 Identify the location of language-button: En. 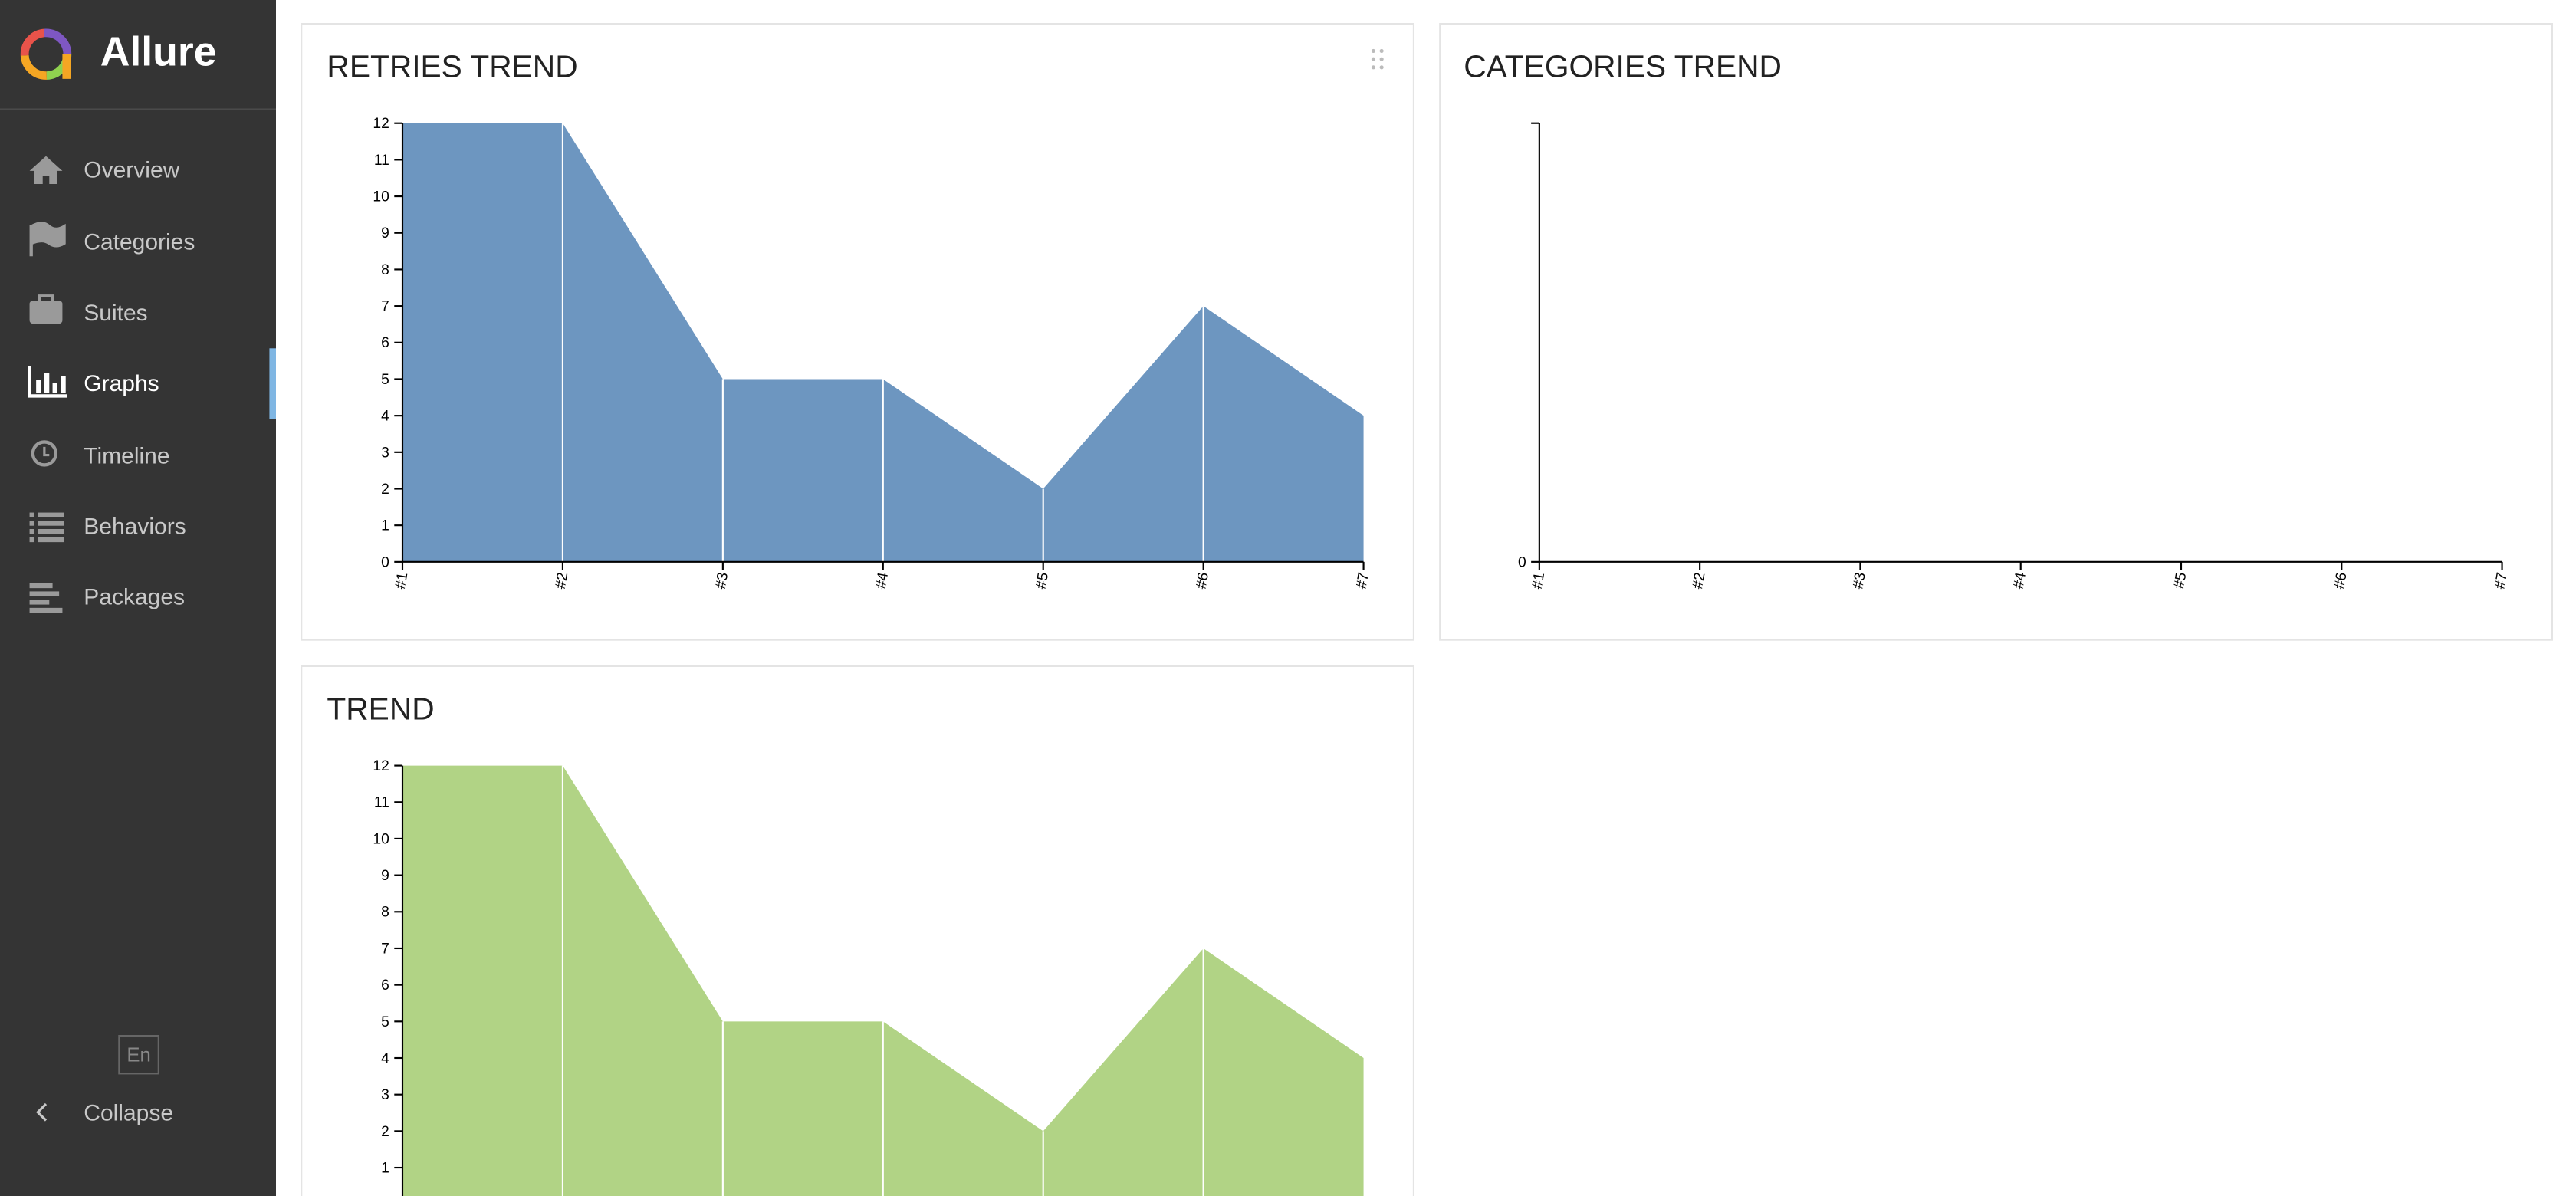
(138, 1055).